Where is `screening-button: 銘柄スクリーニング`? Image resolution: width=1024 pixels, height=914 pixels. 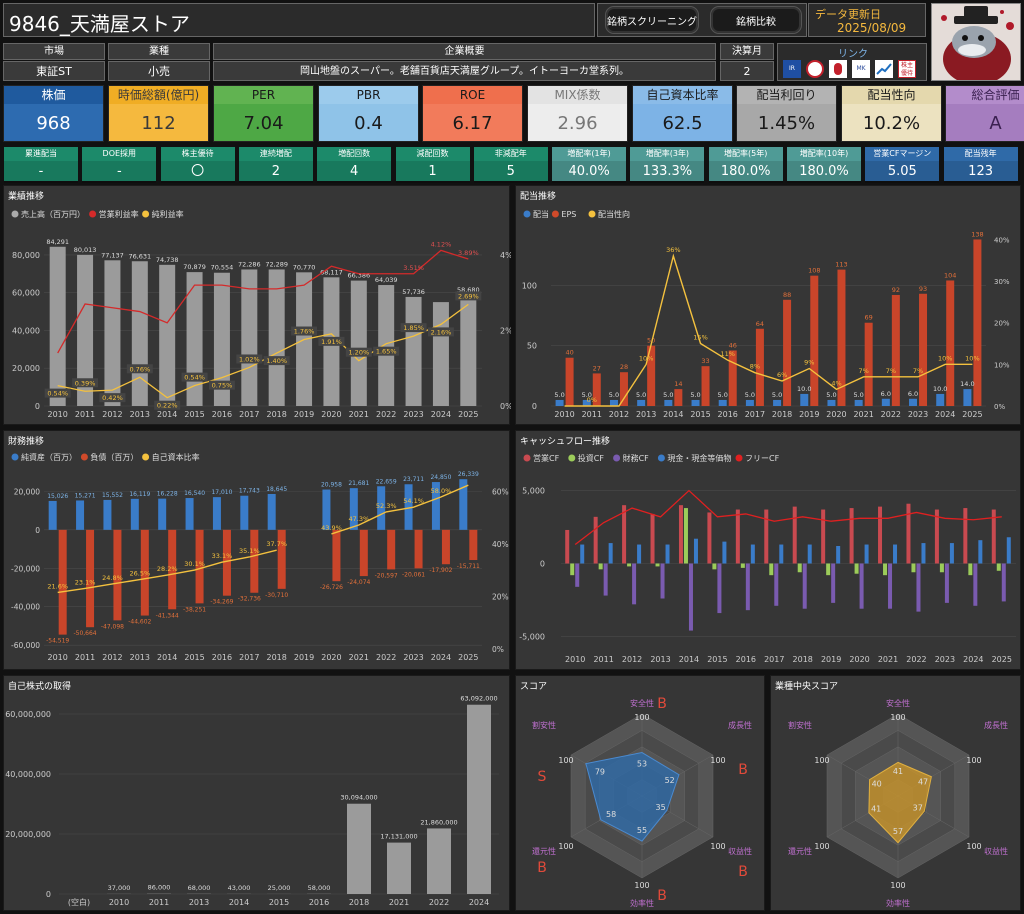 screening-button: 銘柄スクリーニング is located at coordinates (652, 20).